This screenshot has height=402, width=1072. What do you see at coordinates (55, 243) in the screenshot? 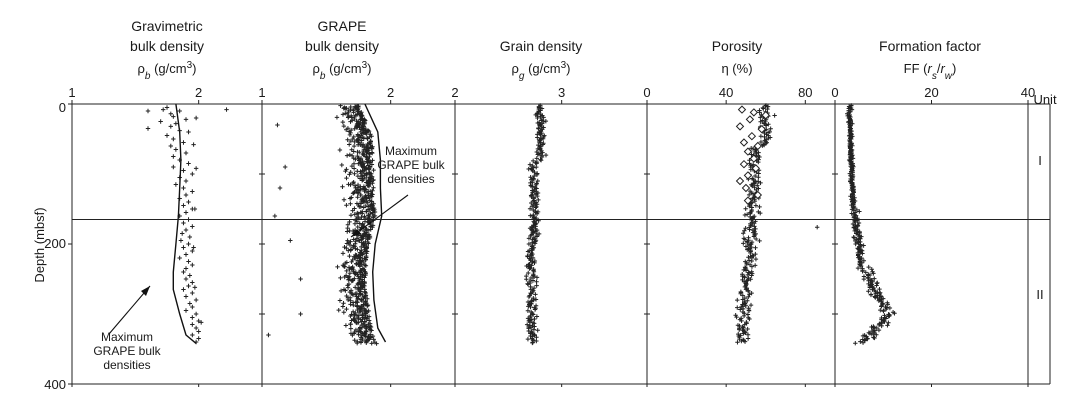
I see `y-tick-200: 200` at bounding box center [55, 243].